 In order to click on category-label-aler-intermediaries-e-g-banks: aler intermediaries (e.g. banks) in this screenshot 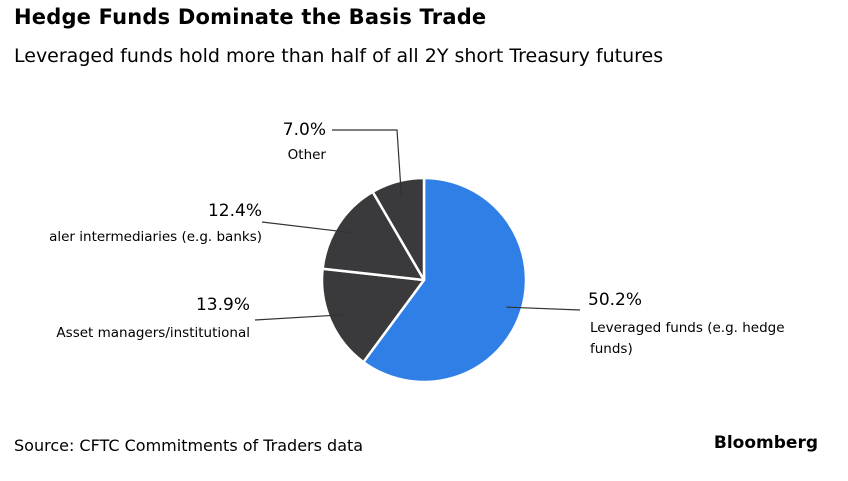, I will do `click(155, 237)`.